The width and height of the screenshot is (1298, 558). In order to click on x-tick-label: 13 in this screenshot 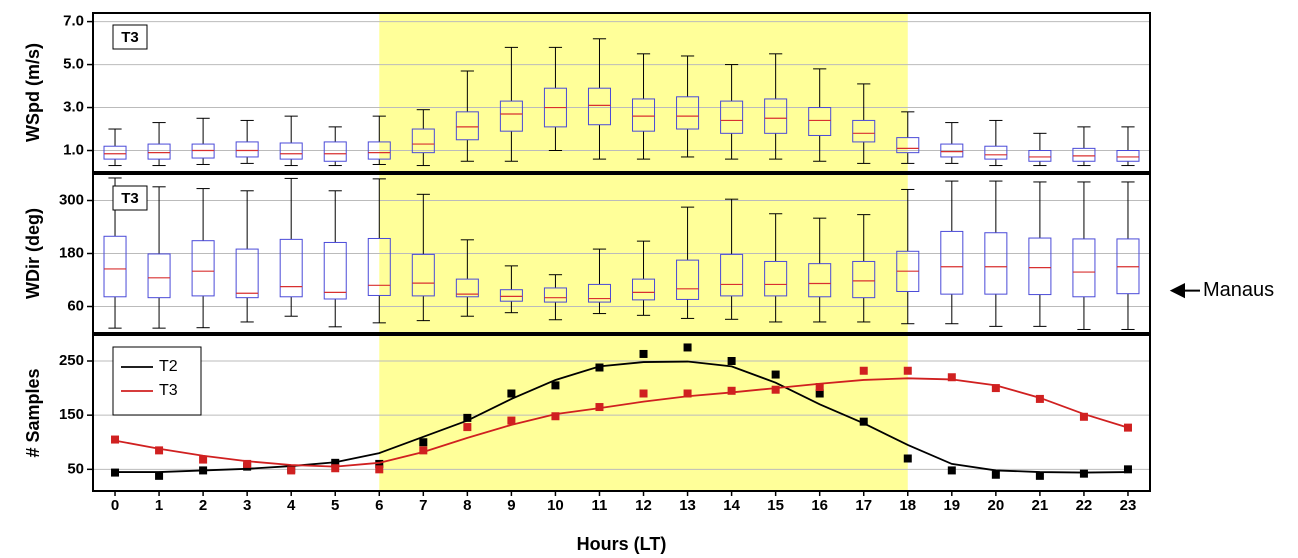, I will do `click(687, 505)`.